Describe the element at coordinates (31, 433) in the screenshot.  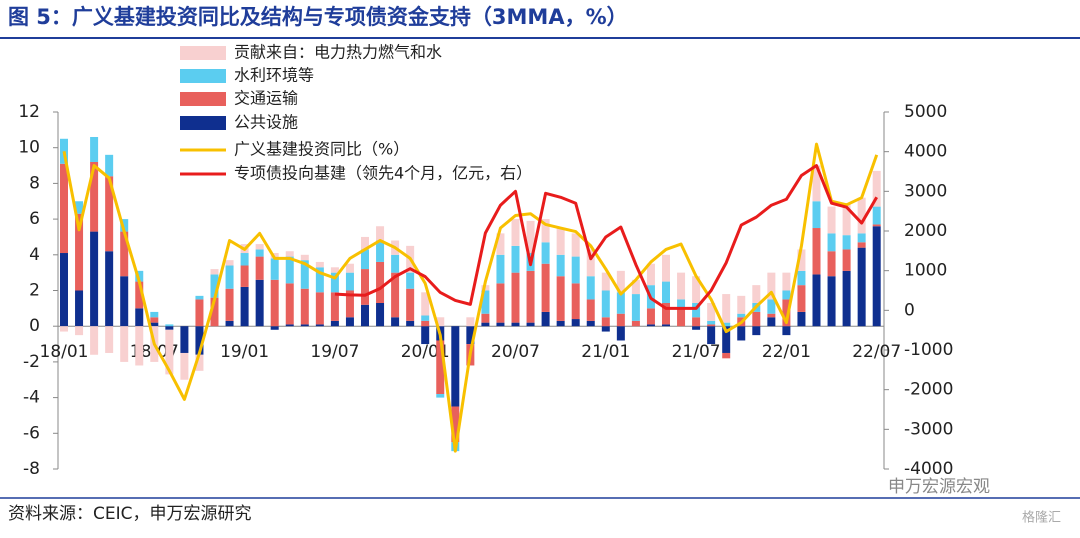
I see `y-tick-label: -6` at that location.